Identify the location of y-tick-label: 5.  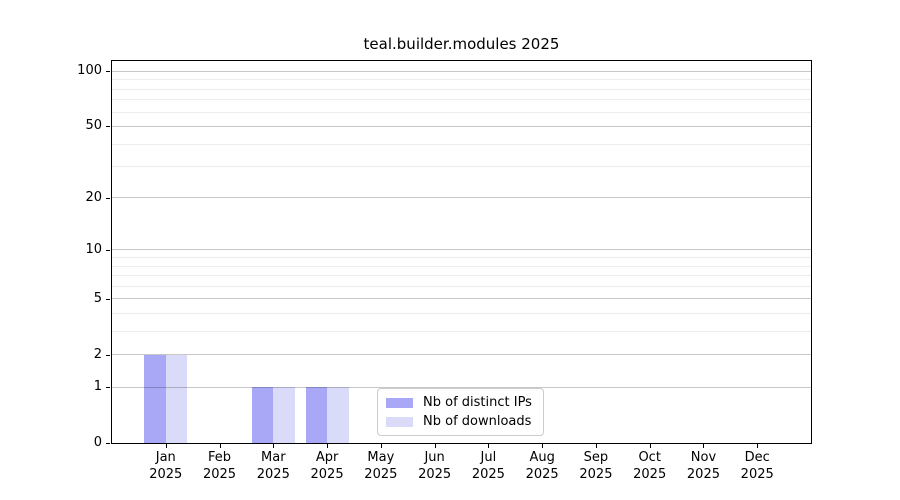
(97, 298).